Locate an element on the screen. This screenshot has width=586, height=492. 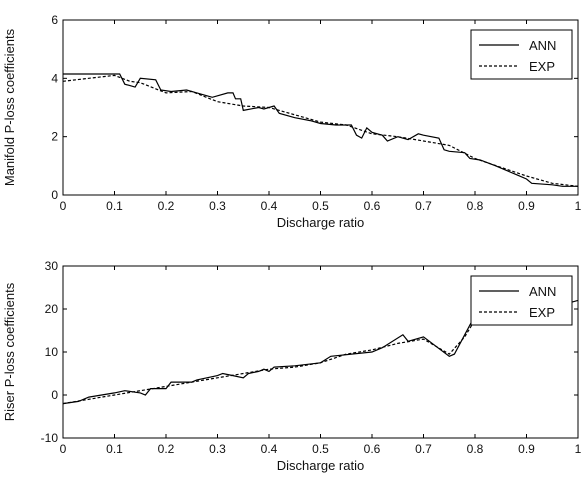
y-tick-label: 30 is located at coordinates (52, 266).